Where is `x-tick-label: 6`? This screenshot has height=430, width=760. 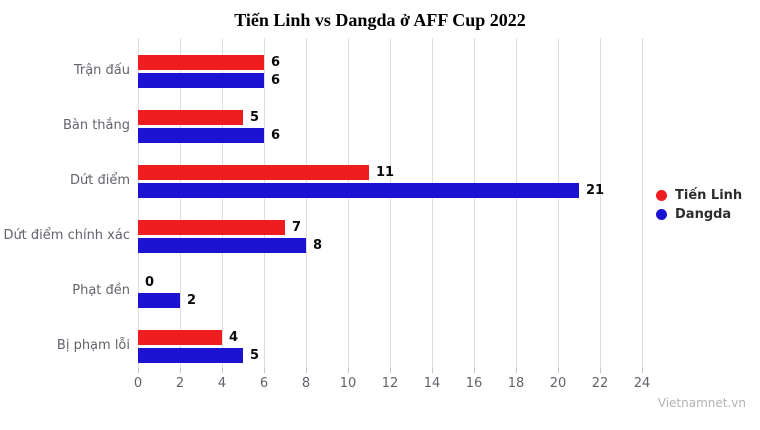
x-tick-label: 6 is located at coordinates (264, 383).